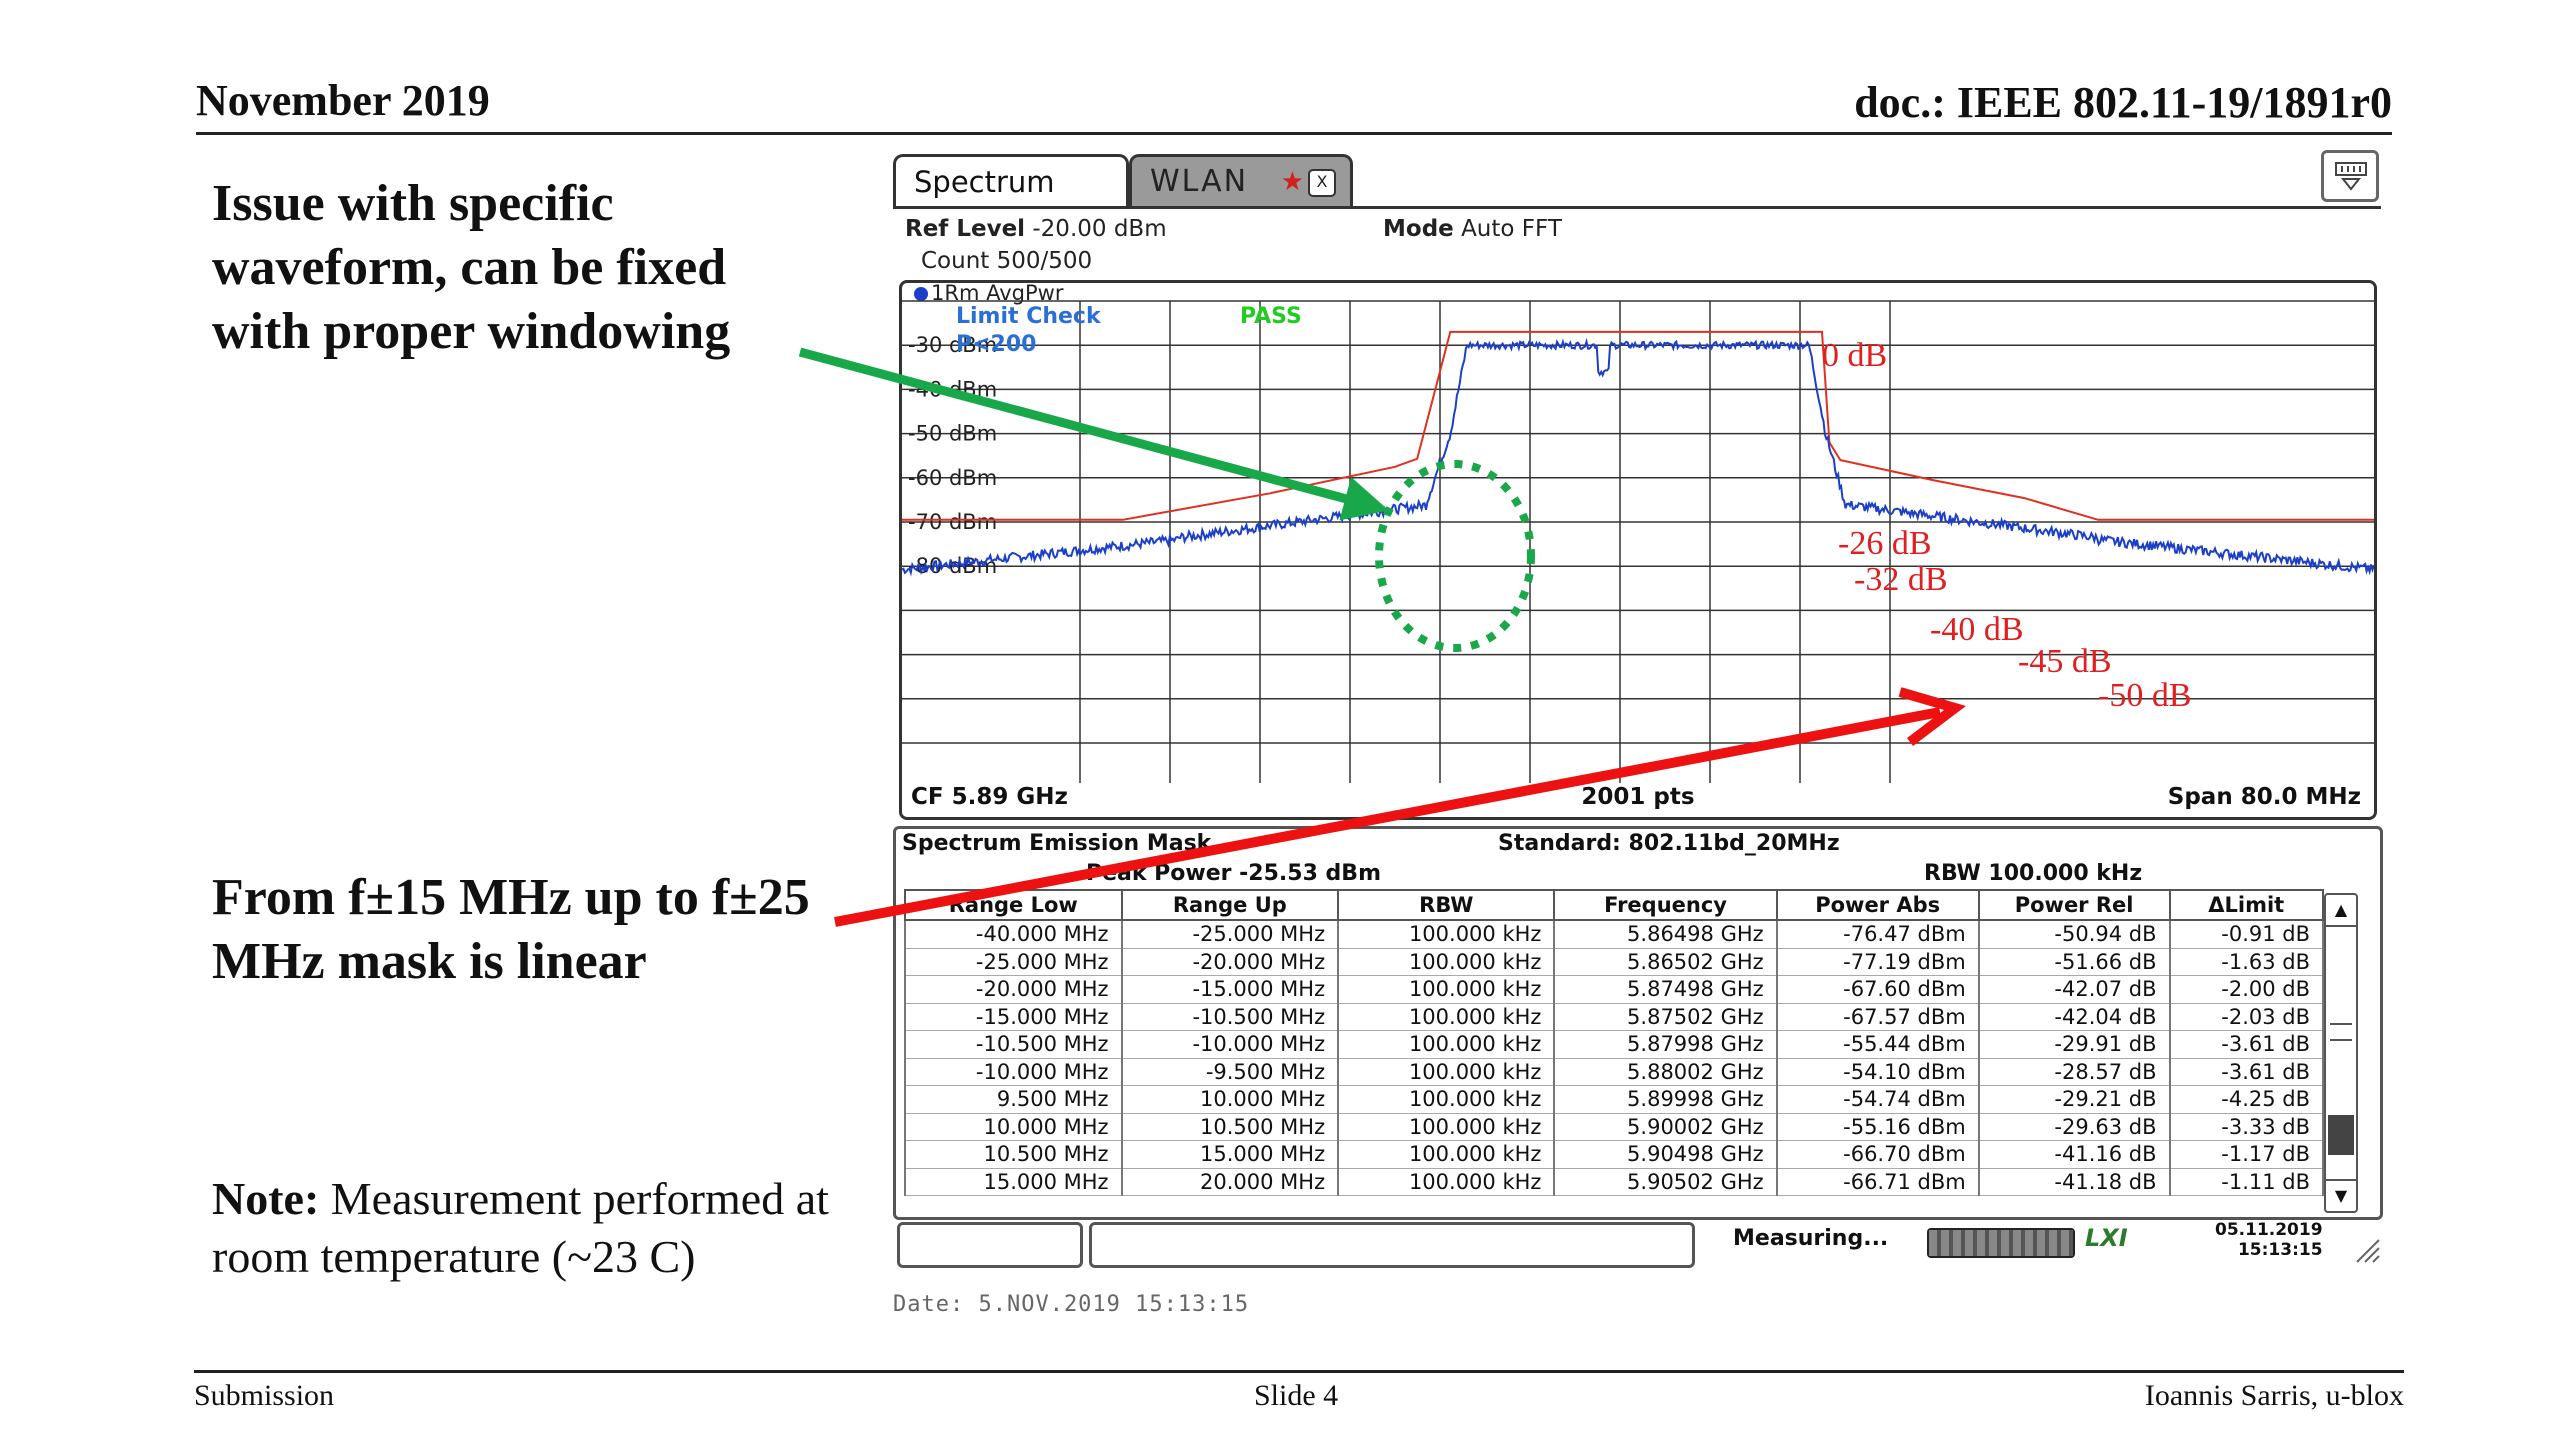 The height and width of the screenshot is (1440, 2560). I want to click on table-cell: 5.89998 GHz, so click(1665, 1099).